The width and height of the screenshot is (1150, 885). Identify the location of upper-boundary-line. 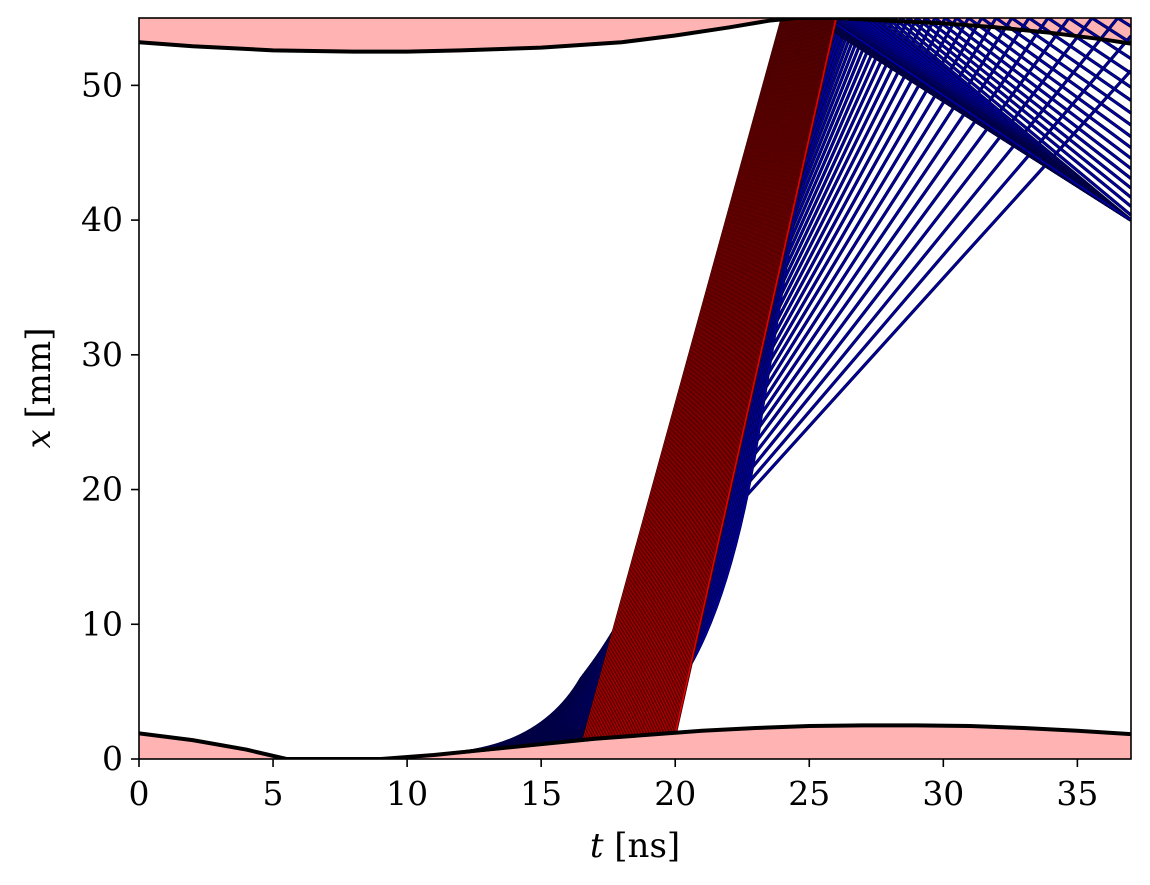
(635, 36).